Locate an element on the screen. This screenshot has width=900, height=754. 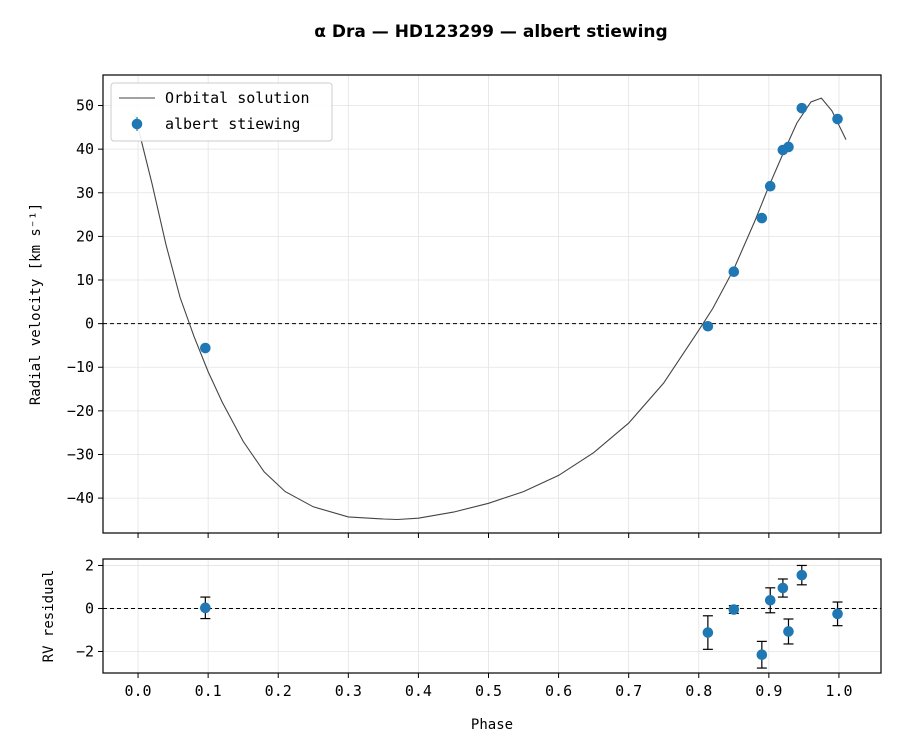
x-tick-label: 1.0 is located at coordinates (838, 691).